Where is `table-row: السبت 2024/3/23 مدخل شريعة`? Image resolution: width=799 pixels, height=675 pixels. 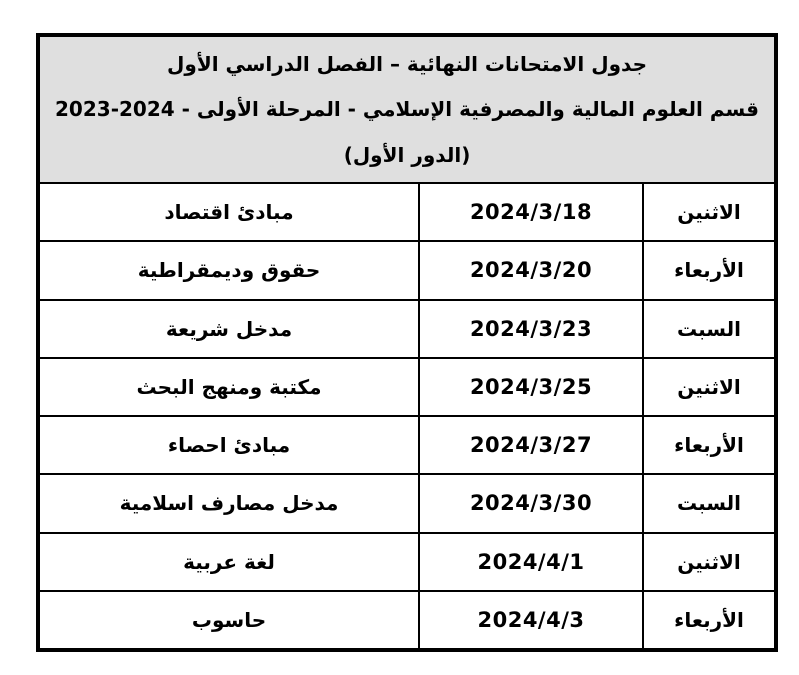
table-row: السبت 2024/3/23 مدخل شريعة is located at coordinates (407, 329).